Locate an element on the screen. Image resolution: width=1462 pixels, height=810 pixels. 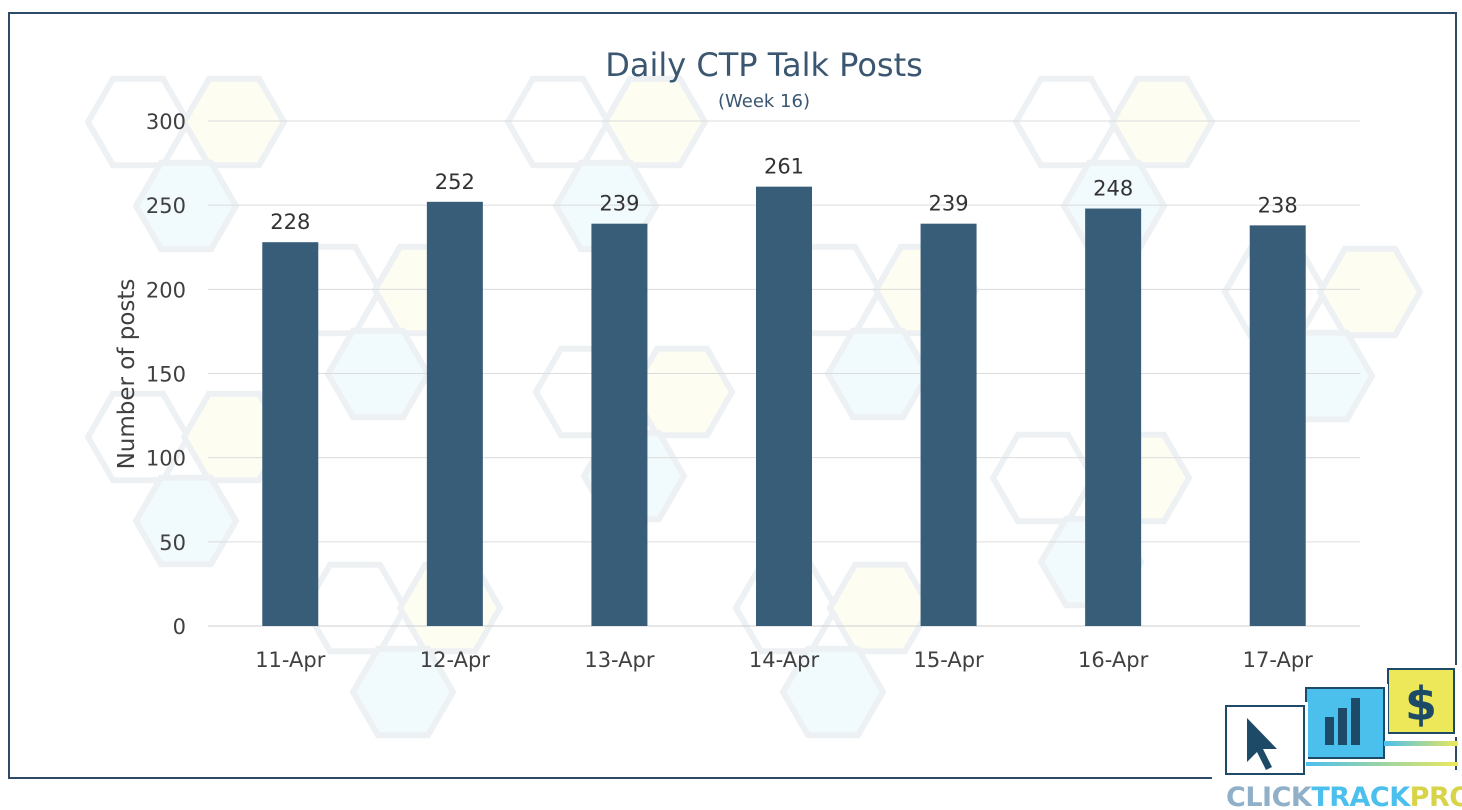
bar-11-Apr is located at coordinates (290, 434).